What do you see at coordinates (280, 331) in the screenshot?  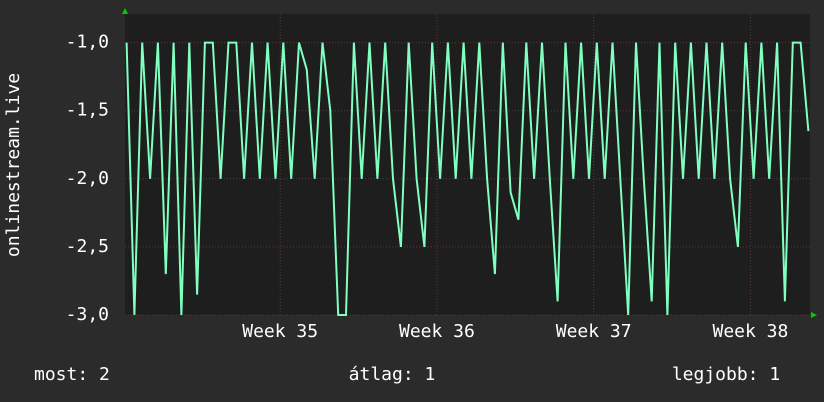 I see `x-tick-label: Week 35` at bounding box center [280, 331].